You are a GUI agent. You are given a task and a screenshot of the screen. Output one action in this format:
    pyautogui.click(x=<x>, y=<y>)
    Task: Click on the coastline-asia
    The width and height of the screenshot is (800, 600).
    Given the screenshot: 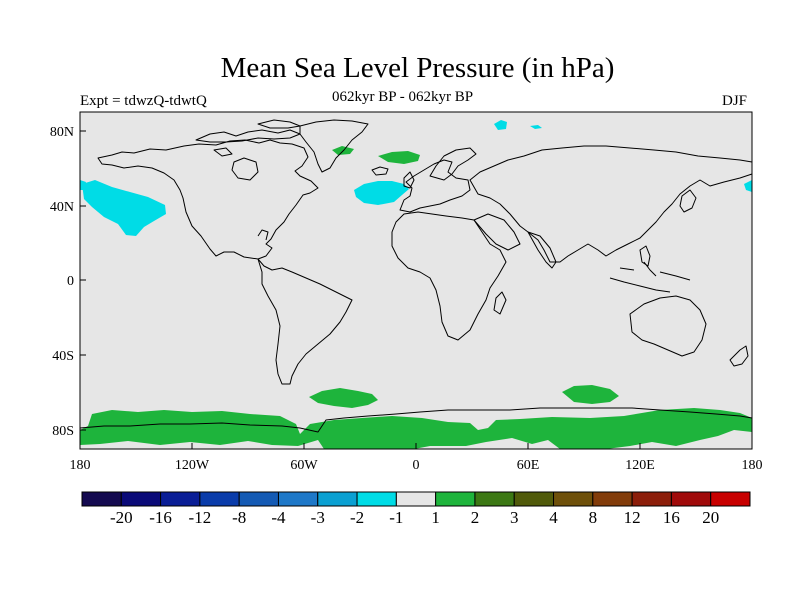 What is the action you would take?
    pyautogui.click(x=611, y=204)
    